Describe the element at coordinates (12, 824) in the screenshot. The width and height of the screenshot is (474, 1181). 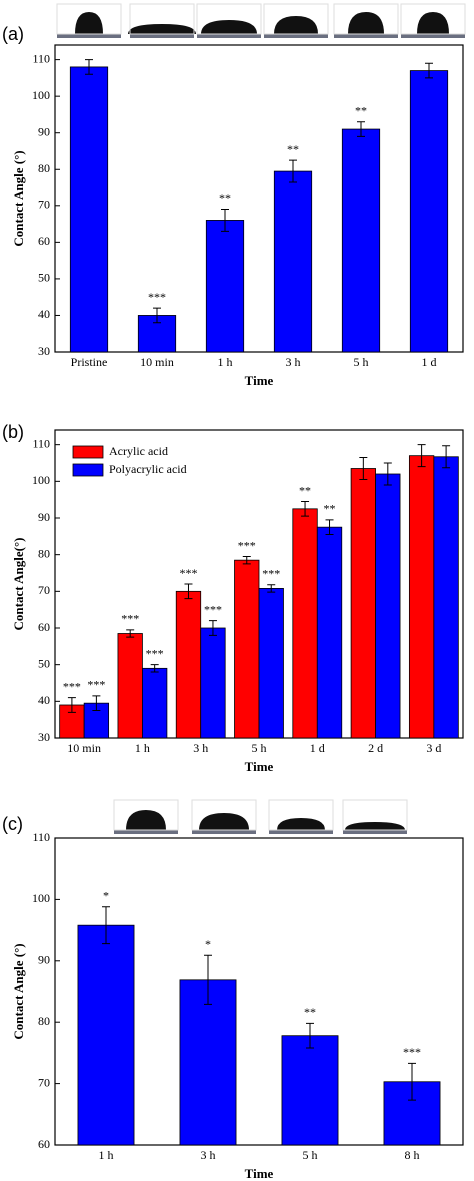
I see `panel-label: (c)` at that location.